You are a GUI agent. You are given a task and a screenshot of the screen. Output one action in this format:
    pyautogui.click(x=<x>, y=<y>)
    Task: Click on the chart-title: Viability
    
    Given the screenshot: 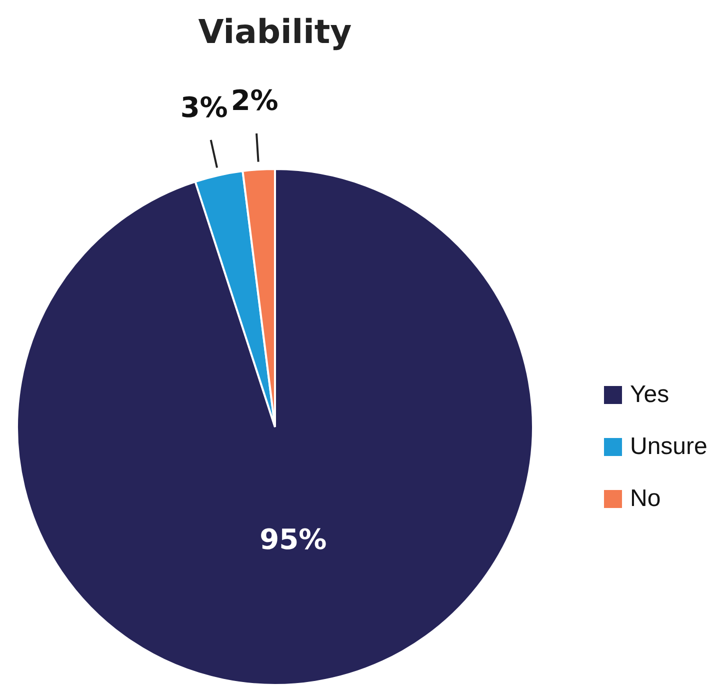 What is the action you would take?
    pyautogui.click(x=275, y=31)
    